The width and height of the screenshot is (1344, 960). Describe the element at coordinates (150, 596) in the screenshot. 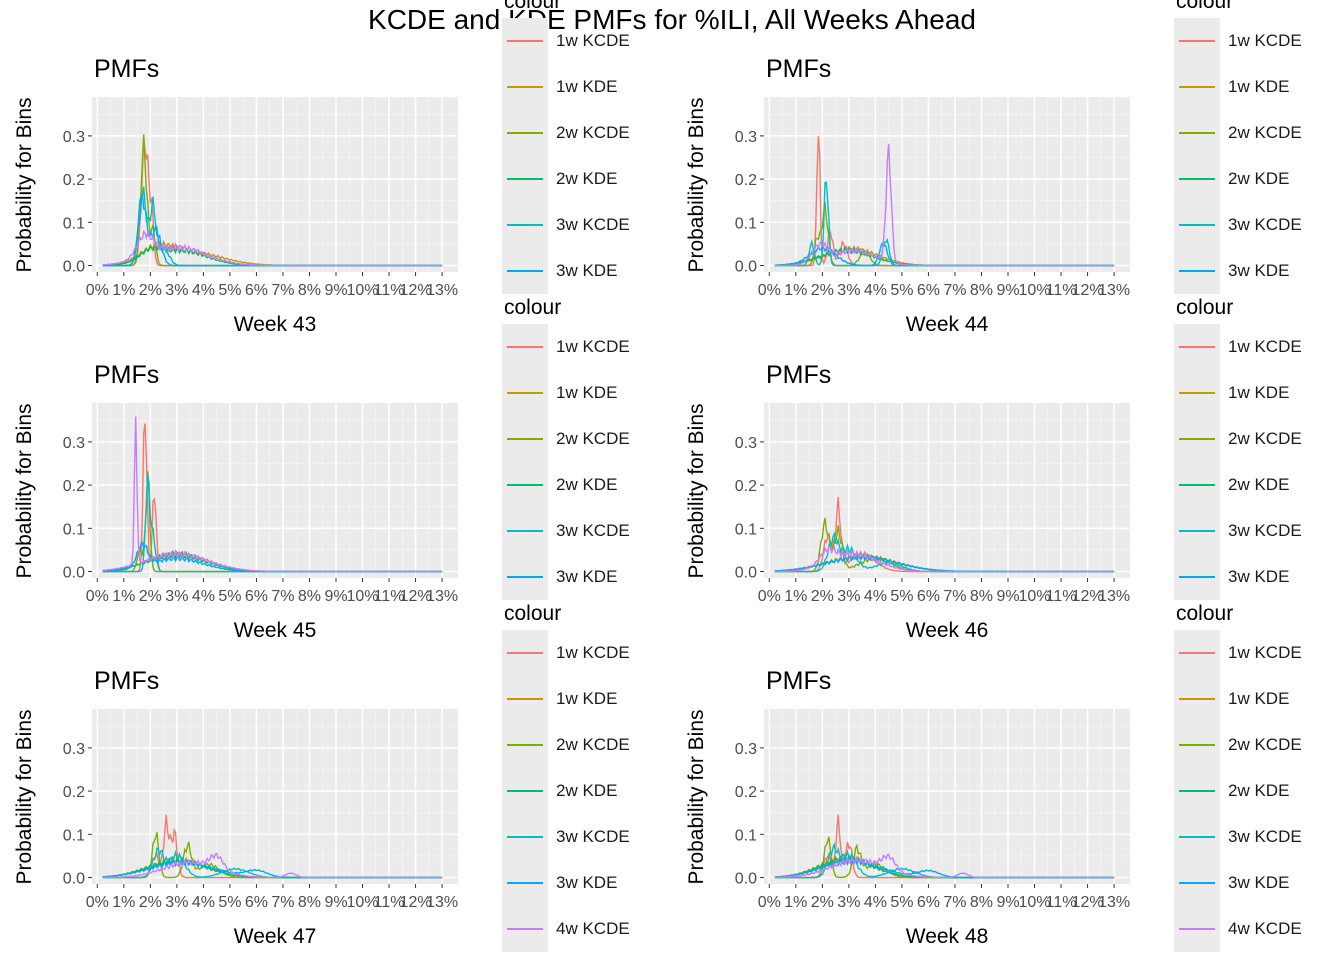

I see `x-tick-label: 2%` at that location.